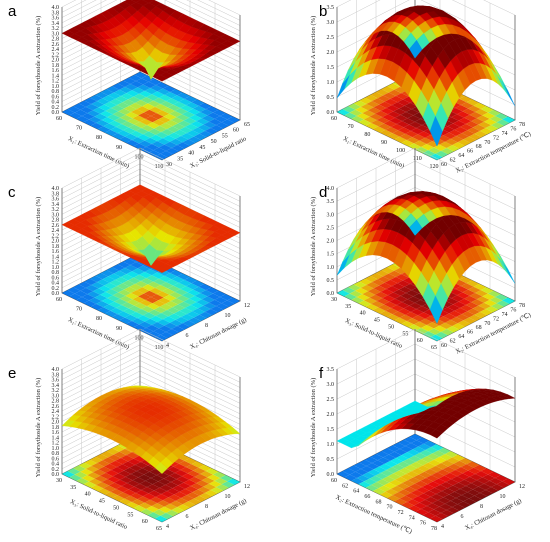 Image resolution: width=550 pixels, height=542 pixels. What do you see at coordinates (444, 165) in the screenshot?
I see `y-tick-label: 60` at bounding box center [444, 165].